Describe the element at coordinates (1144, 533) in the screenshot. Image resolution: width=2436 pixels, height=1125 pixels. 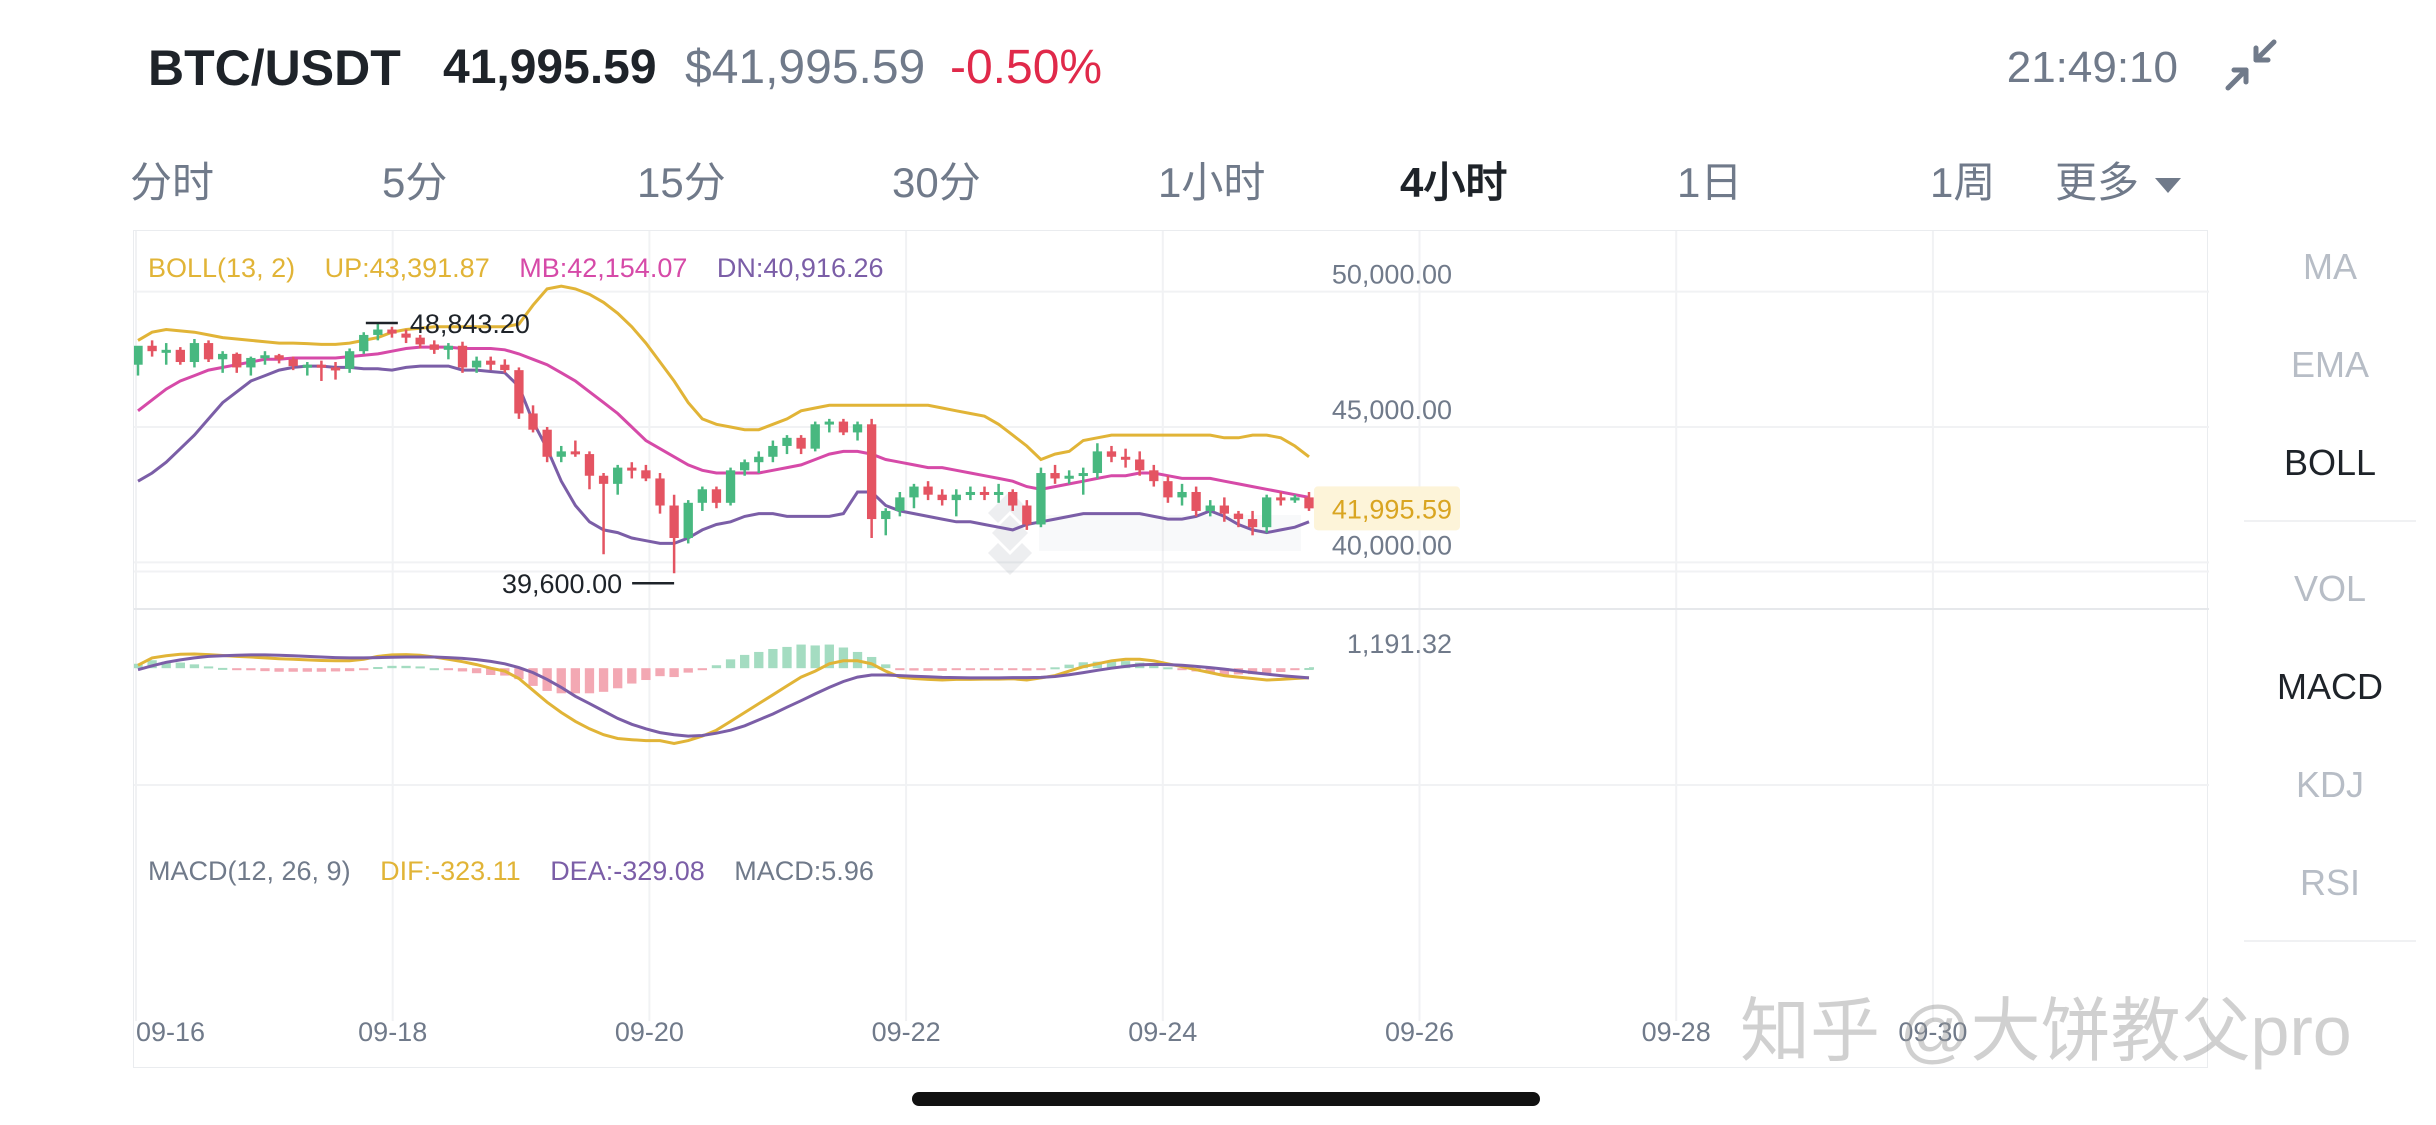
I see `binance-watermark-logo` at that location.